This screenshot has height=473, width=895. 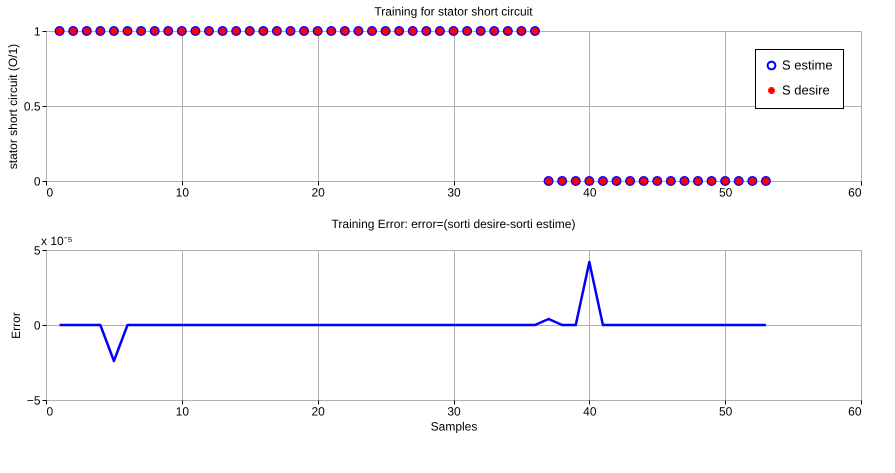 I want to click on legend-label: S estime, so click(x=807, y=65).